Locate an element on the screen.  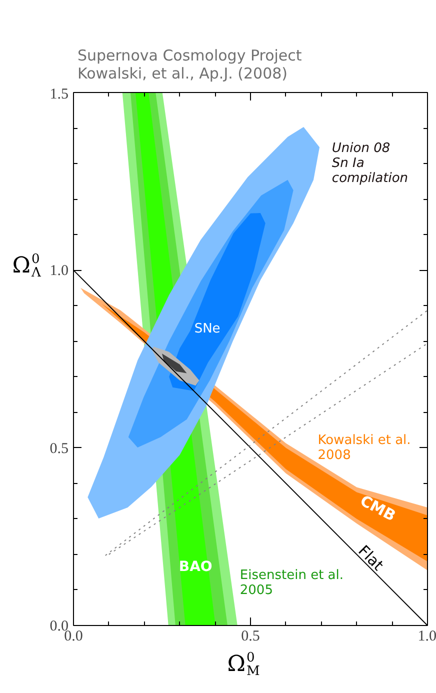
chart-title: Supernova Cosmology Project Kowalski, et al., Ap.J. (2008) is located at coordinates (190, 64).